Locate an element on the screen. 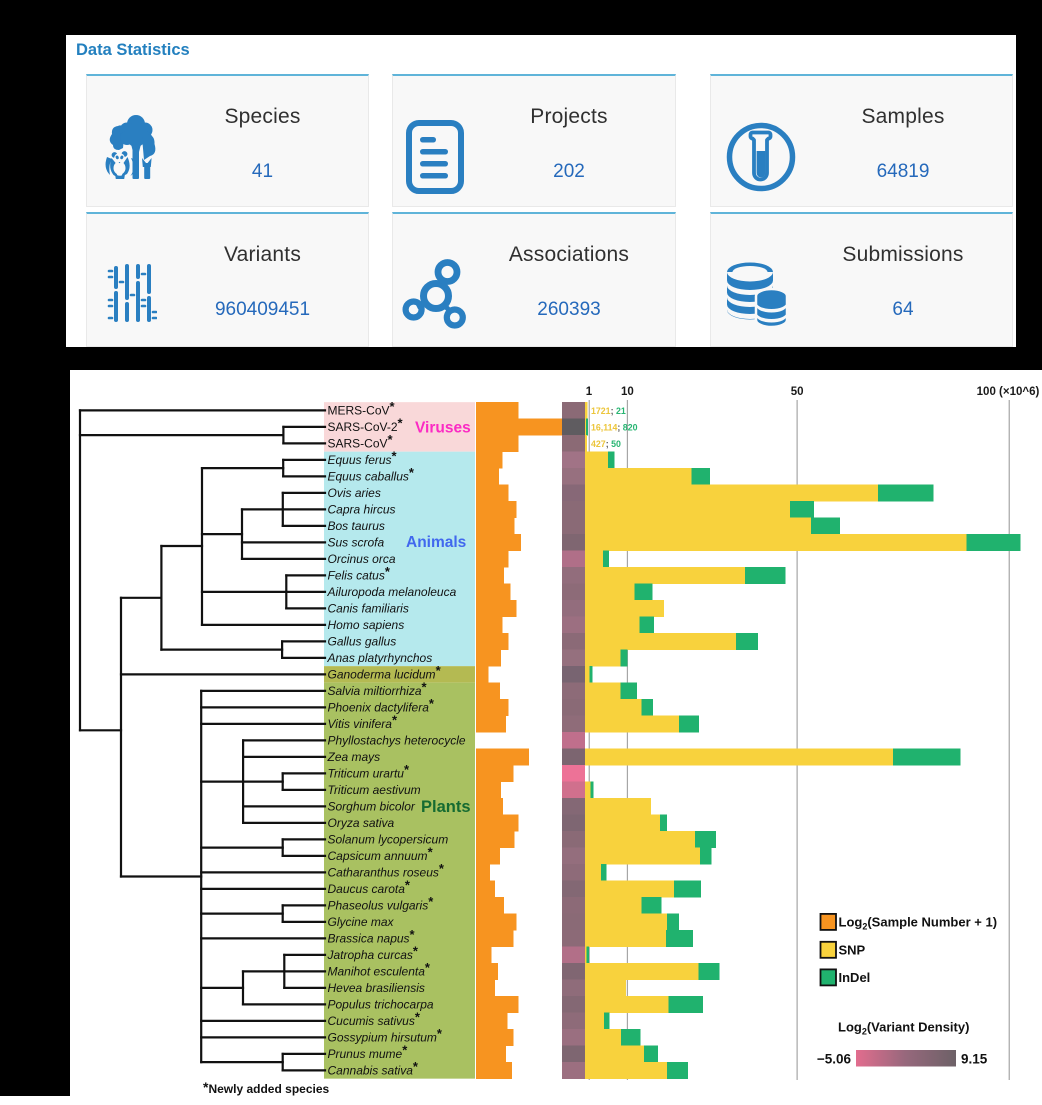 The width and height of the screenshot is (1042, 1105). svg-text: Oryza sativa is located at coordinates (361, 823).